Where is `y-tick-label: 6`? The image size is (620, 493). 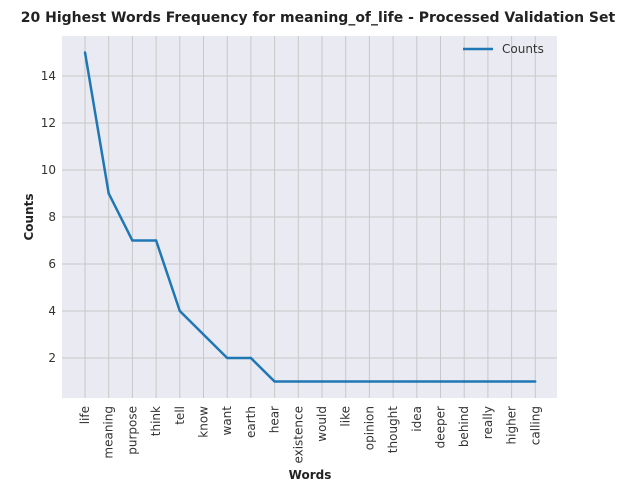 y-tick-label: 6 is located at coordinates (52, 264).